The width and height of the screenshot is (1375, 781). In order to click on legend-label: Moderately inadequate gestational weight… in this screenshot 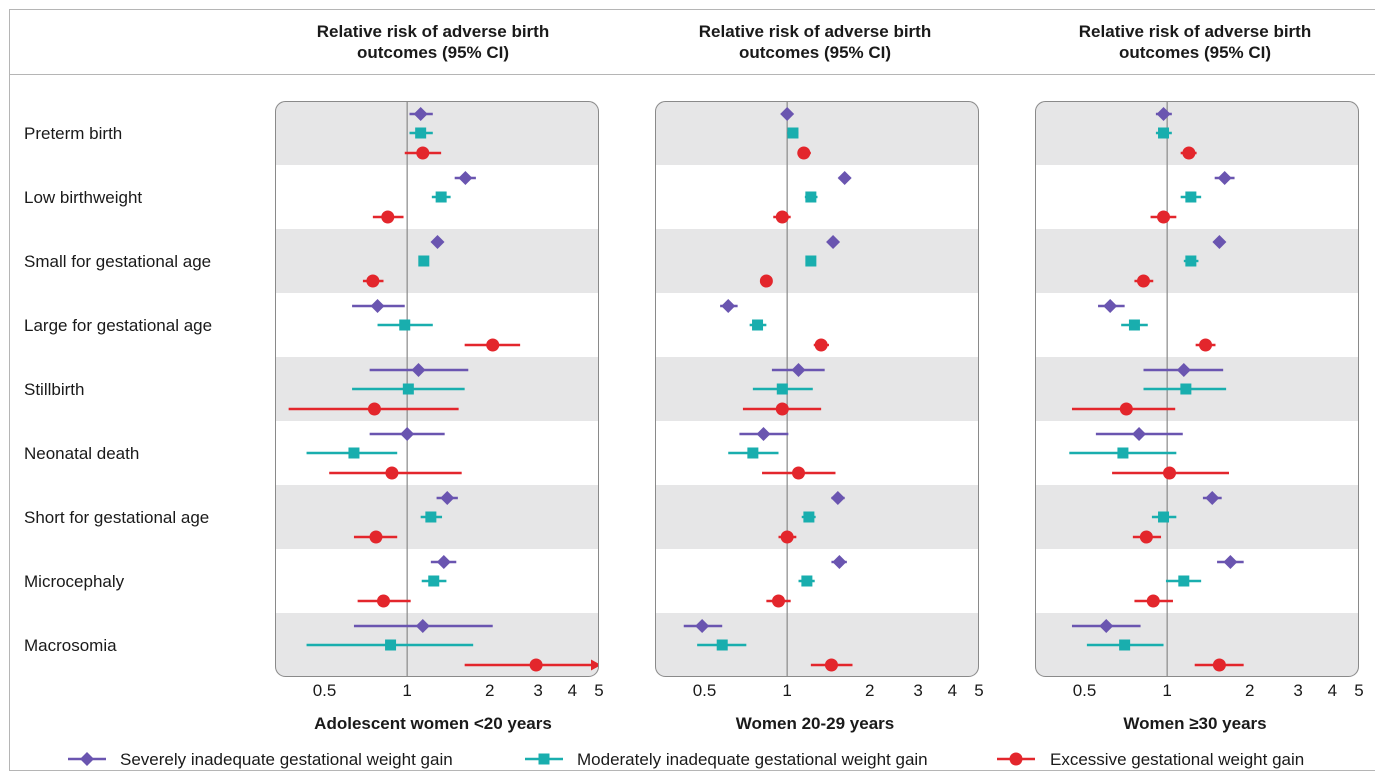, I will do `click(752, 759)`.